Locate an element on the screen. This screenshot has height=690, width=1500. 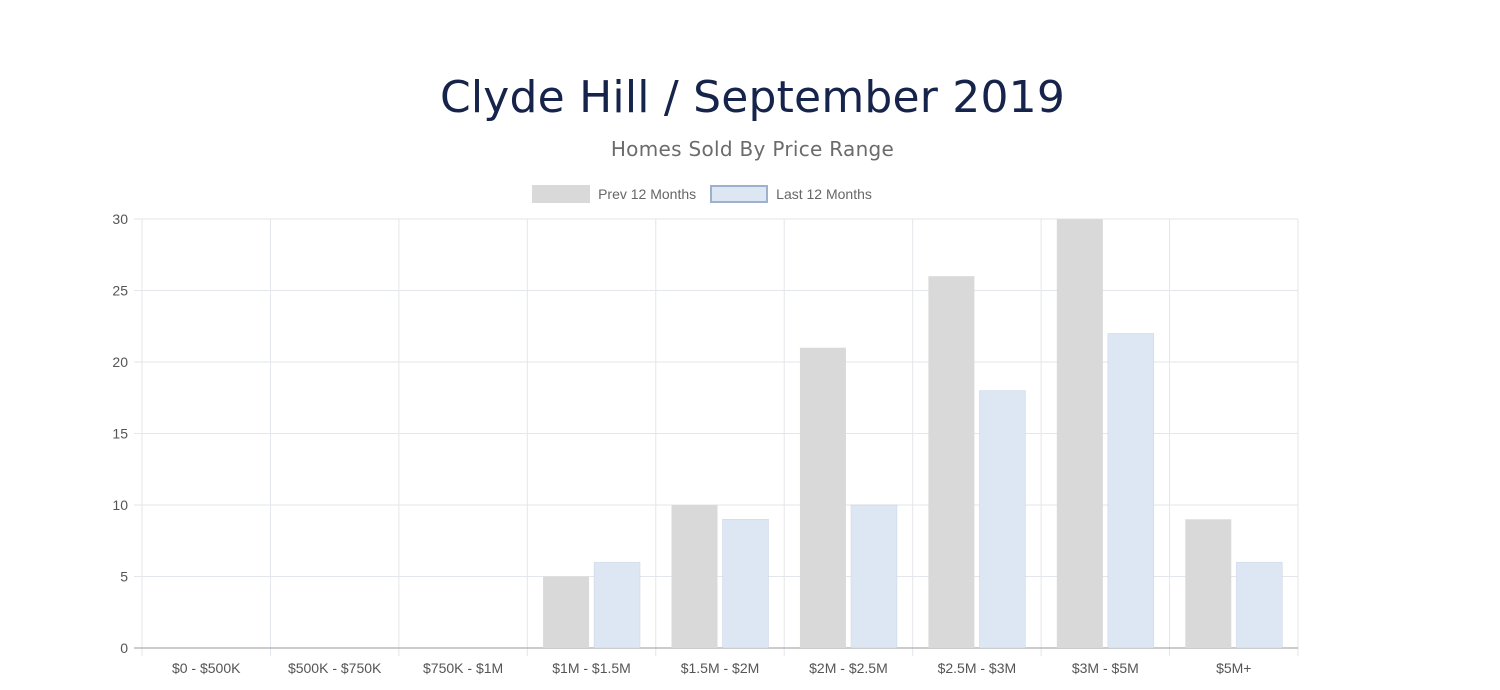
chart-title: Clyde Hill / September 2019 is located at coordinates (752, 97).